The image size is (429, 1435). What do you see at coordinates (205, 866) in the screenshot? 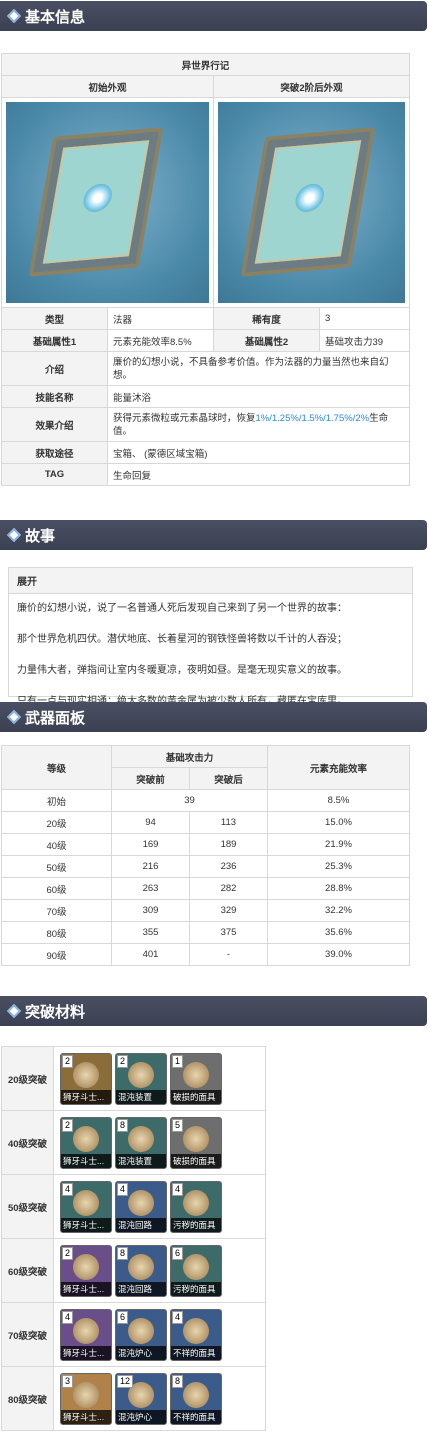
I see `table-row: 50级 216 236 25.3%` at bounding box center [205, 866].